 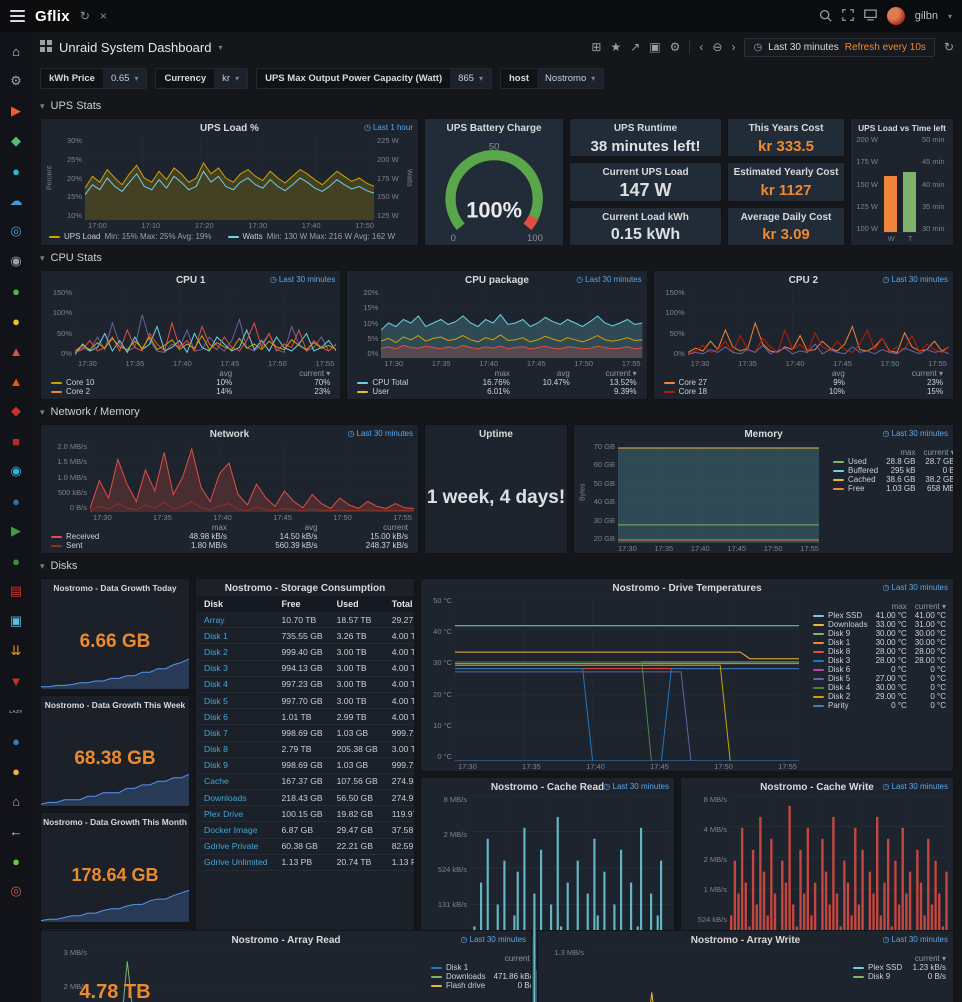 I want to click on legend-item: Disk 8, so click(x=840, y=651).